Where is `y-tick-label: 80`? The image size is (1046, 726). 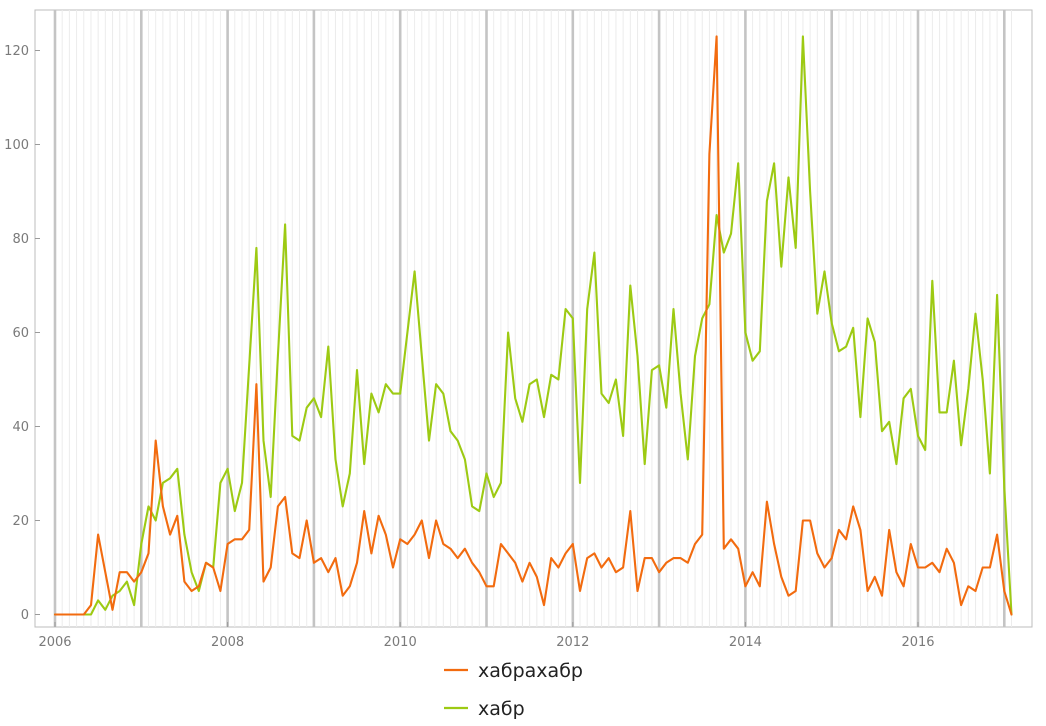 y-tick-label: 80 is located at coordinates (20, 239).